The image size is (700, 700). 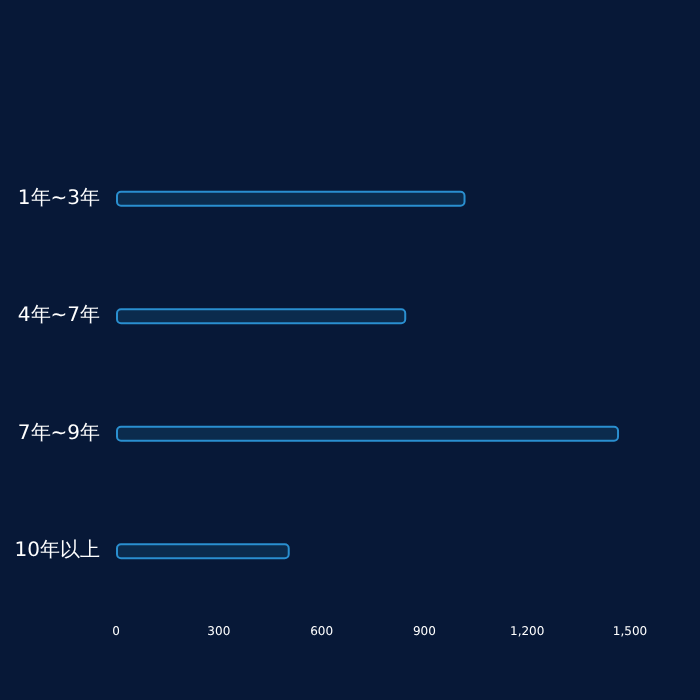 I want to click on y-tick-label: 7年~9年, so click(x=58, y=432).